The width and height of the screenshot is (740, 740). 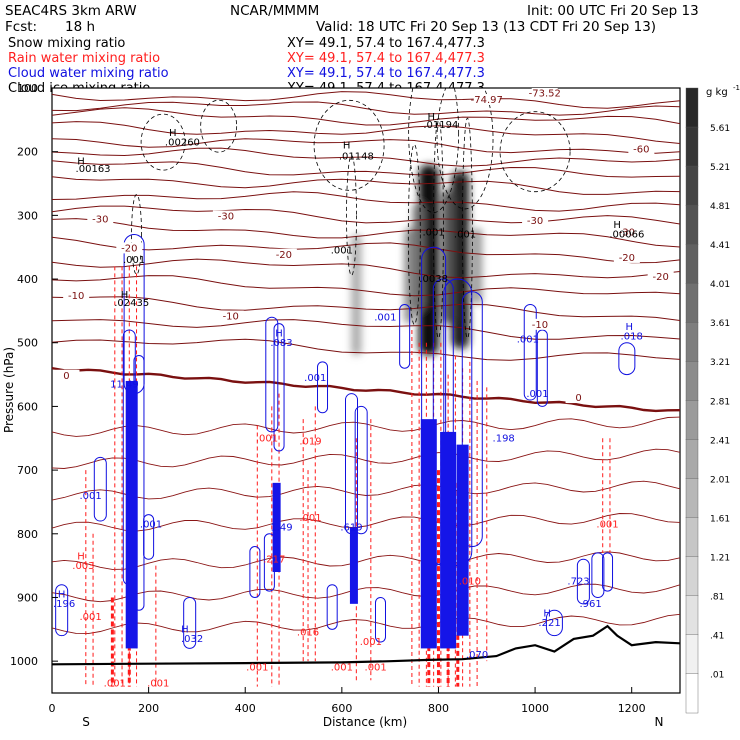 I want to click on contour-value-label: .961, so click(x=590, y=604).